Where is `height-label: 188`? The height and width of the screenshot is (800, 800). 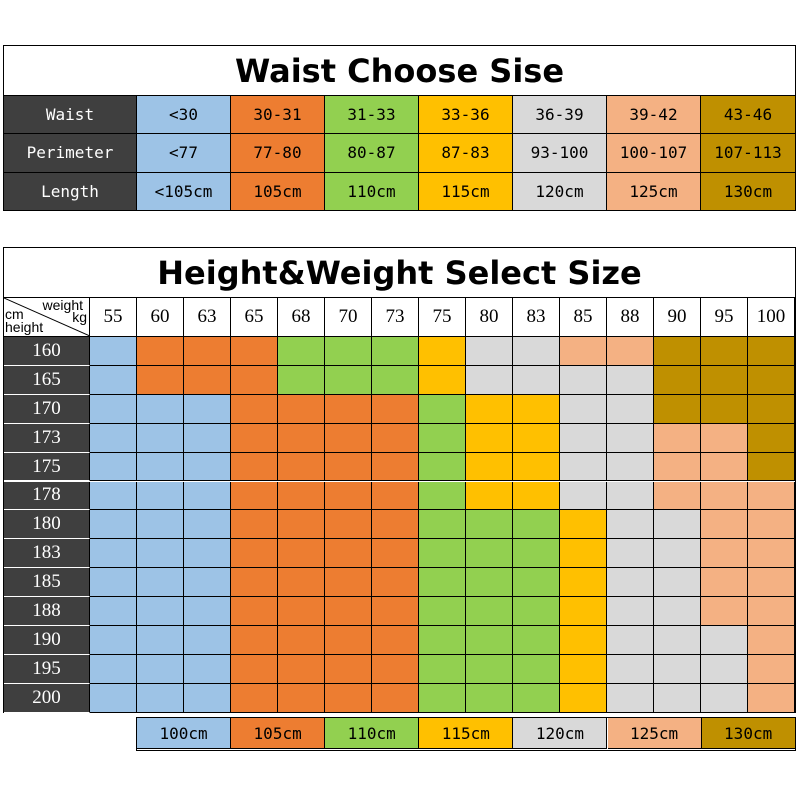 height-label: 188 is located at coordinates (47, 611).